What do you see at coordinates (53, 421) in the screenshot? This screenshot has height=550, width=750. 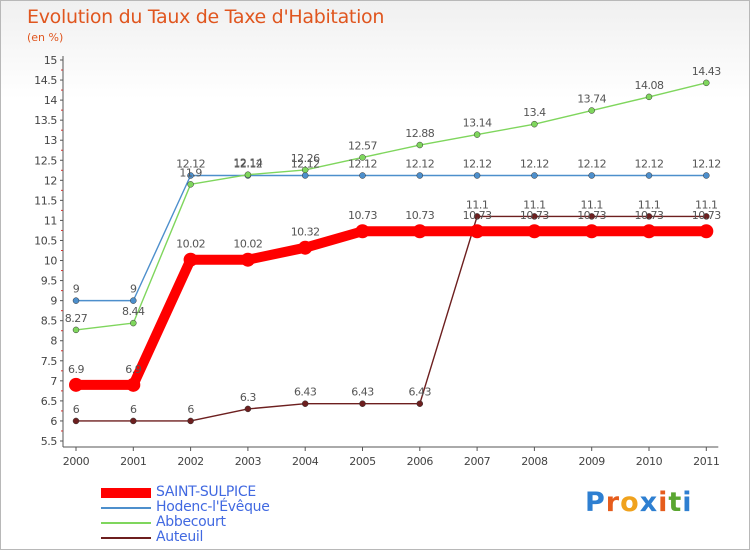 I see `y-tick-label: 6` at bounding box center [53, 421].